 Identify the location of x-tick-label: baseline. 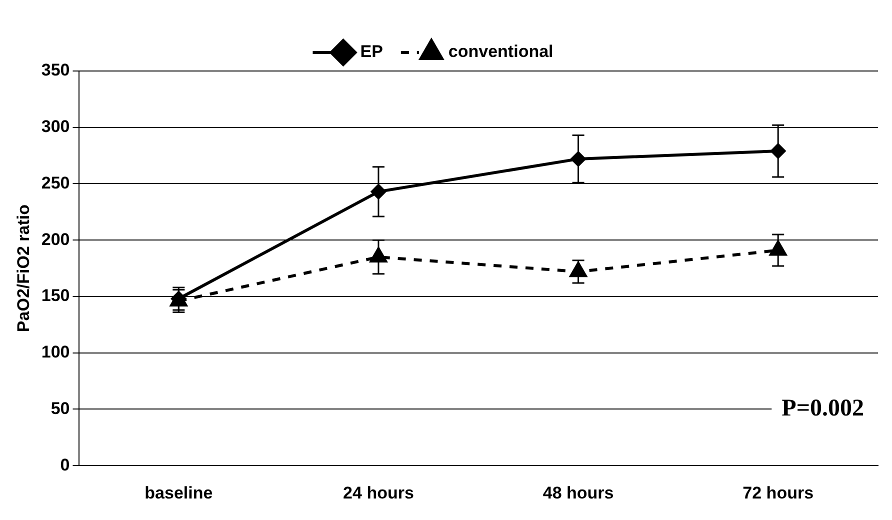
(178, 492).